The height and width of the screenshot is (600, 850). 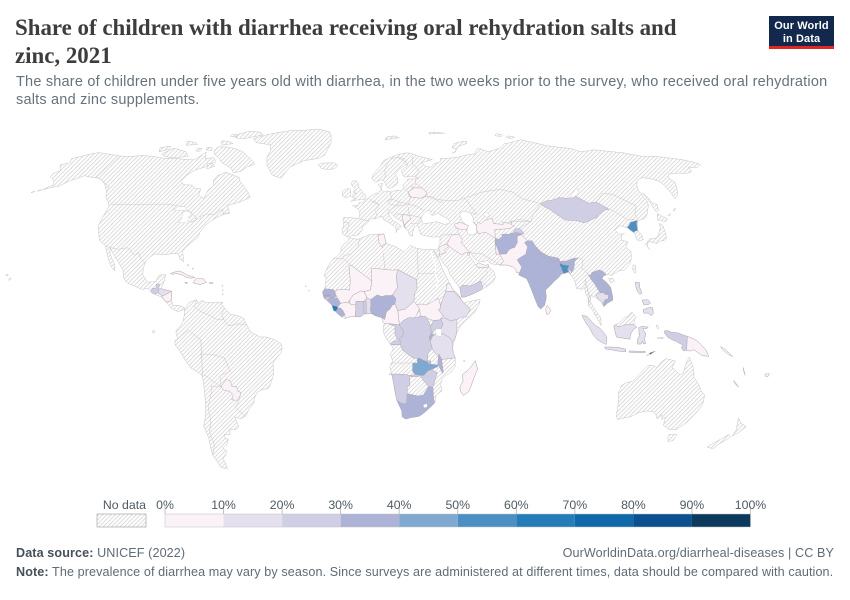 I want to click on svg-text: 50%, so click(x=457, y=505).